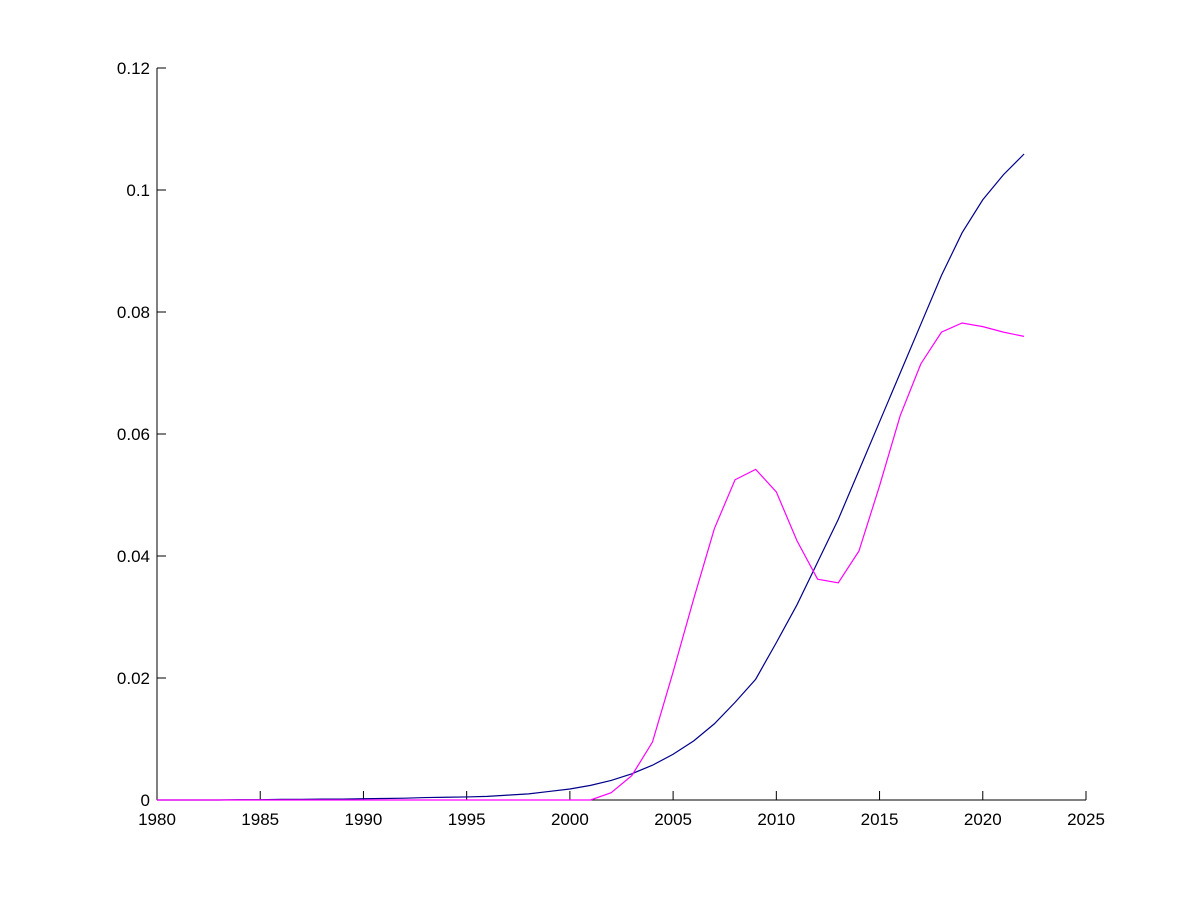  What do you see at coordinates (138, 190) in the screenshot?
I see `y-tick-label: 0.1` at bounding box center [138, 190].